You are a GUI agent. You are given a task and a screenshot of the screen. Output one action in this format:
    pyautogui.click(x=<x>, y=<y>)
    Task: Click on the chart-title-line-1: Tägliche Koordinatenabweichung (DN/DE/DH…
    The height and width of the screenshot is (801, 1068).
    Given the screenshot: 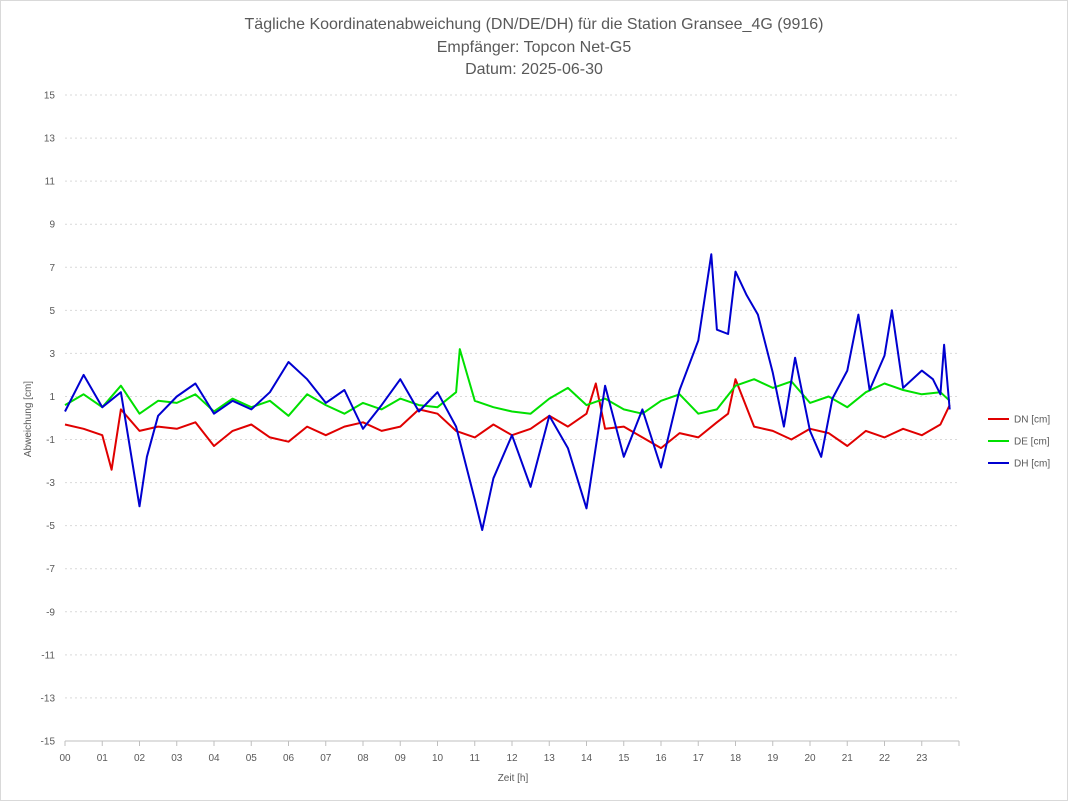 What is the action you would take?
    pyautogui.click(x=534, y=24)
    